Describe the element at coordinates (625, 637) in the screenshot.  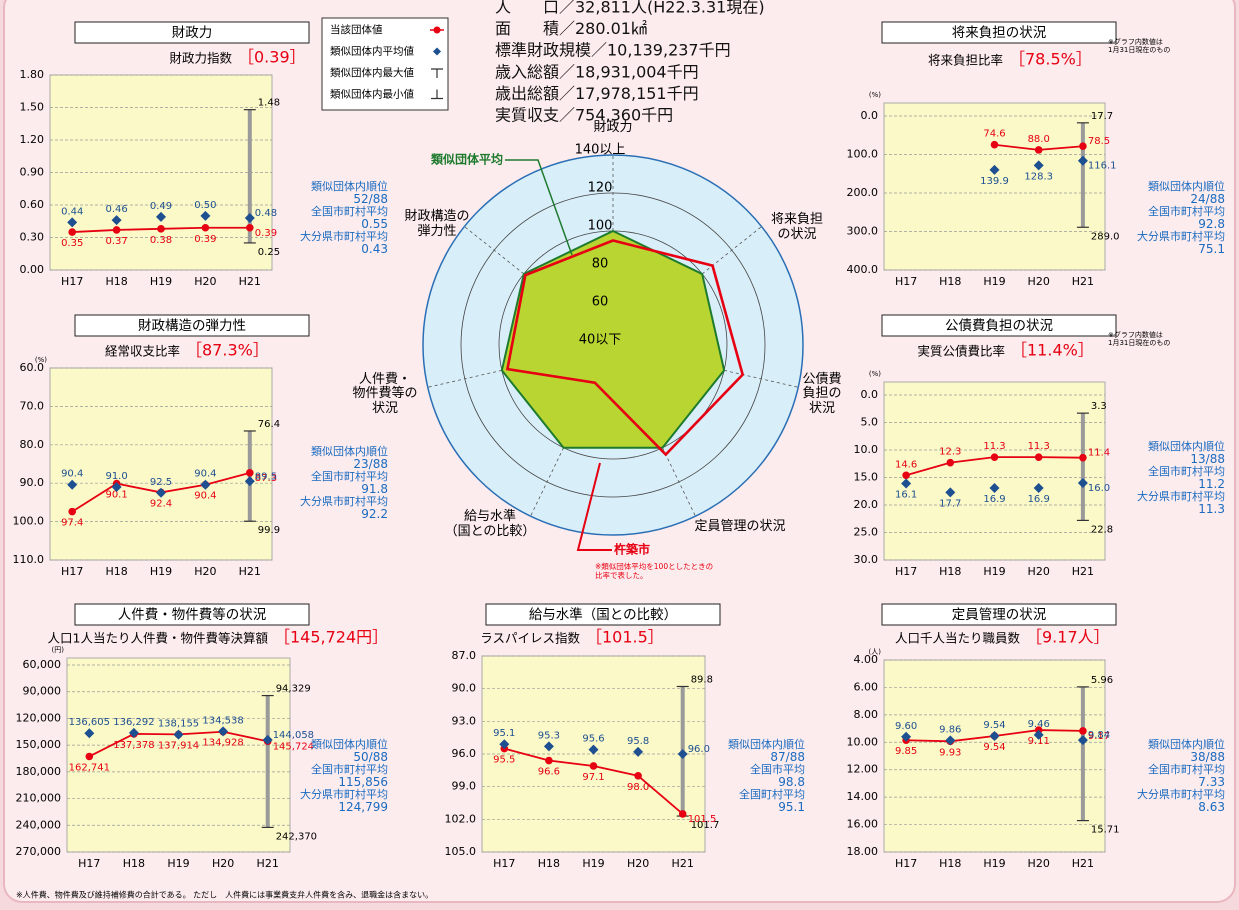
I see `headline: ［101.5］` at that location.